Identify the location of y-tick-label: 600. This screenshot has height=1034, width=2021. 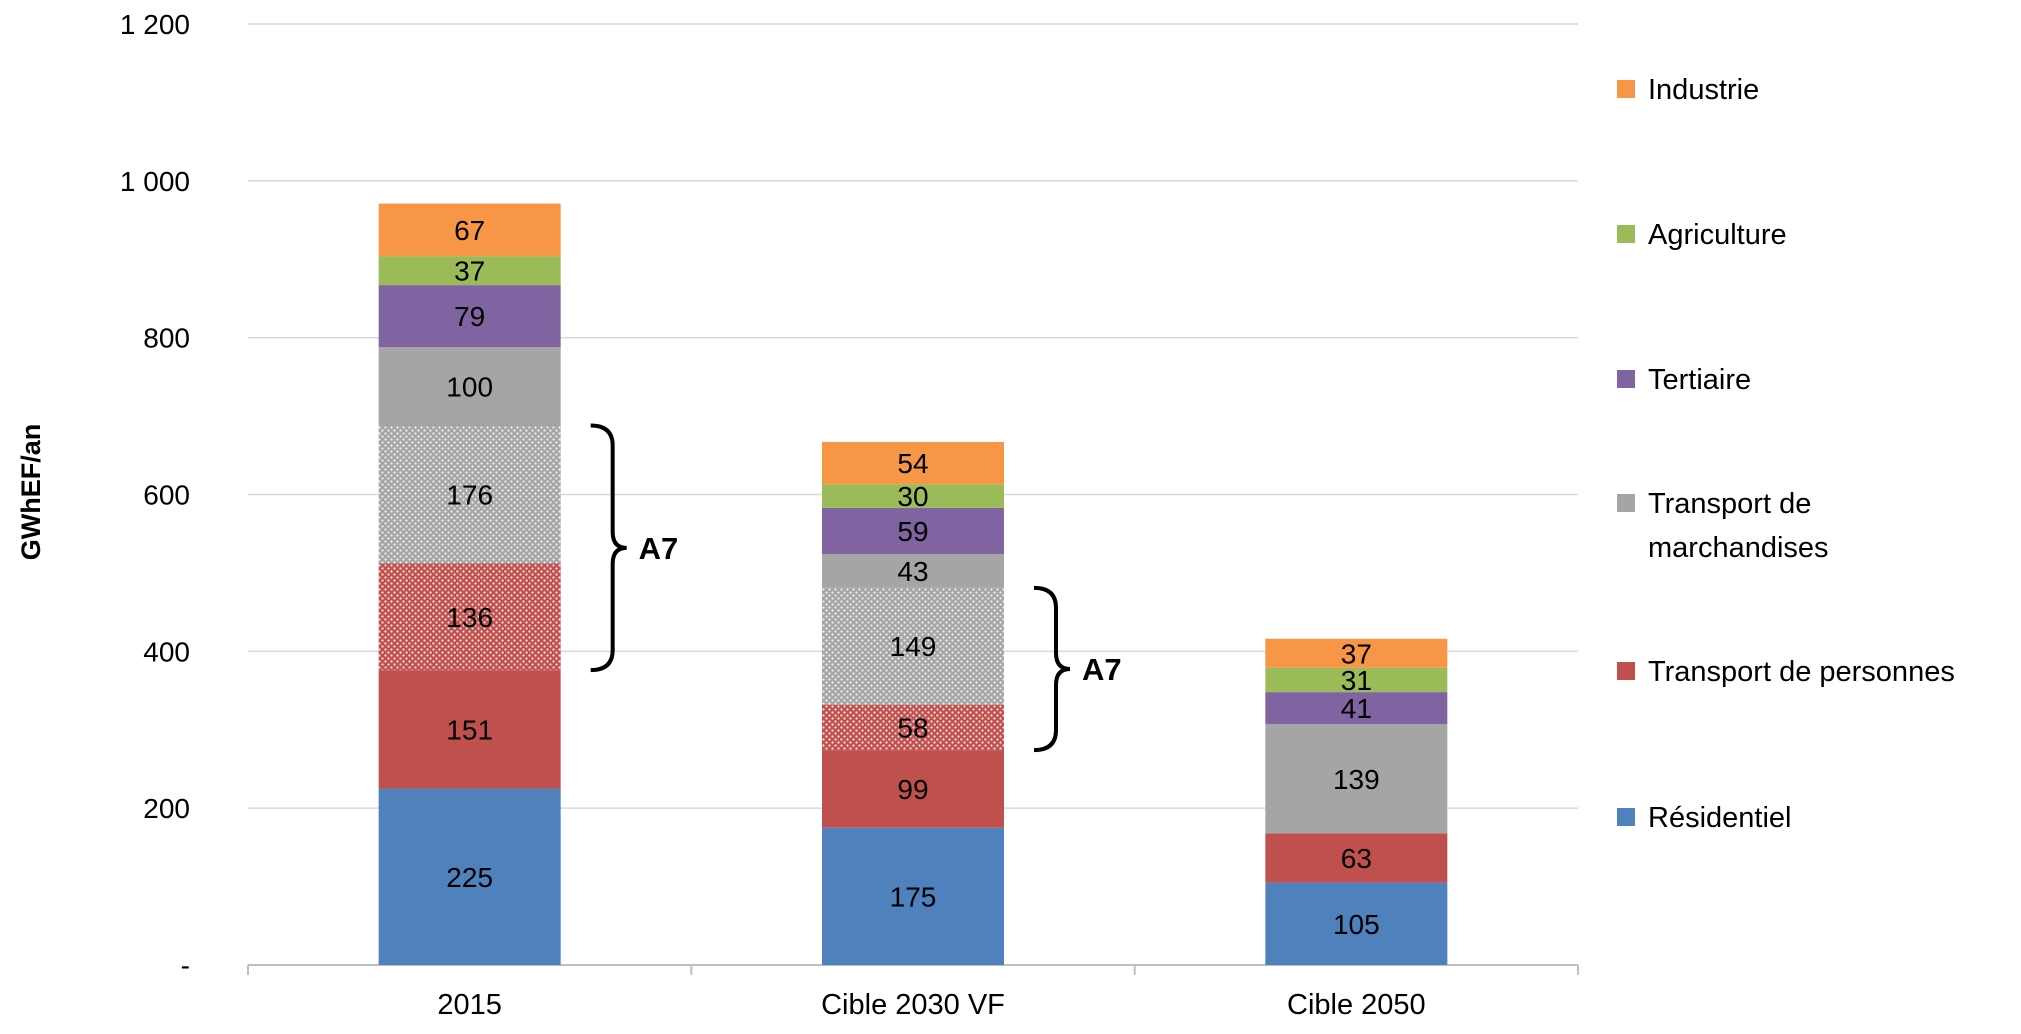
(166, 495).